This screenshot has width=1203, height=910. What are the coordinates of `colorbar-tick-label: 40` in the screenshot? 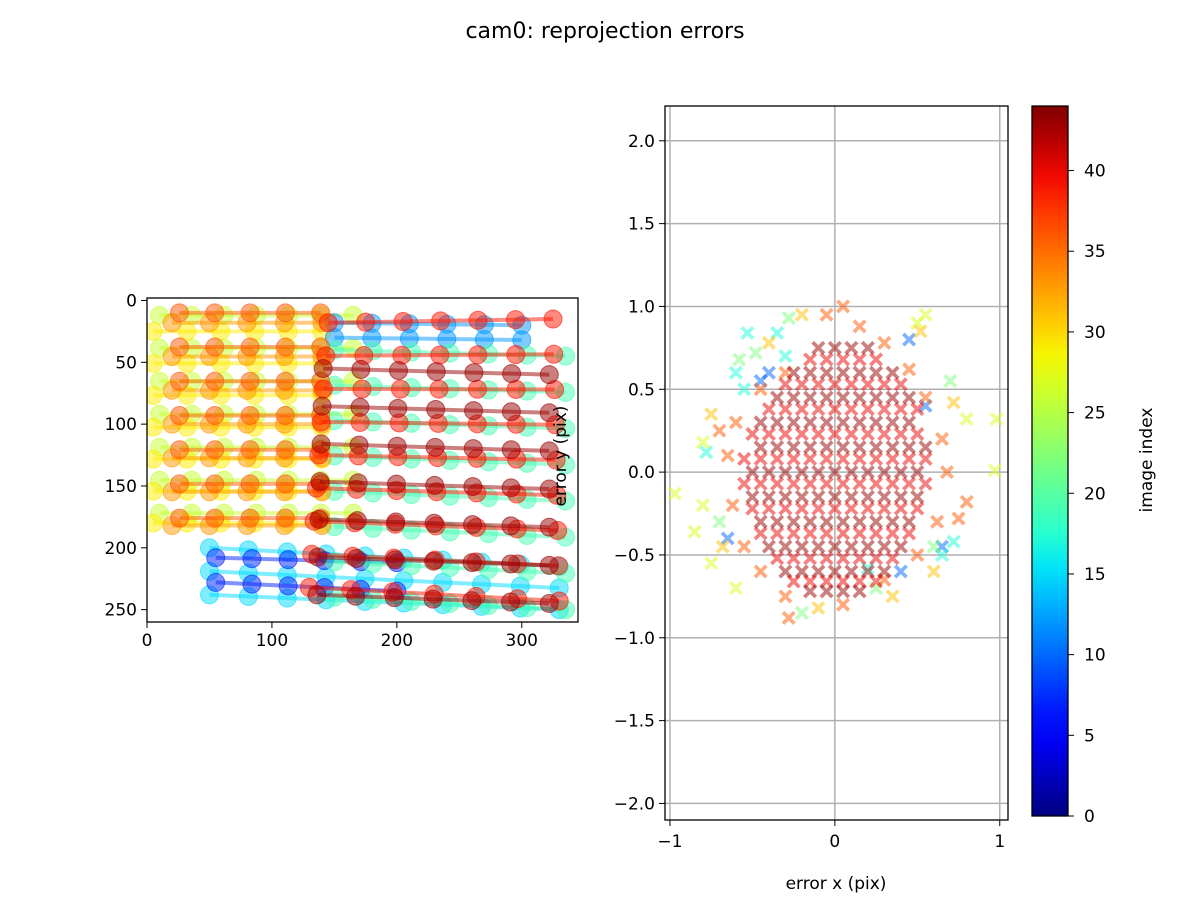 It's located at (1095, 172).